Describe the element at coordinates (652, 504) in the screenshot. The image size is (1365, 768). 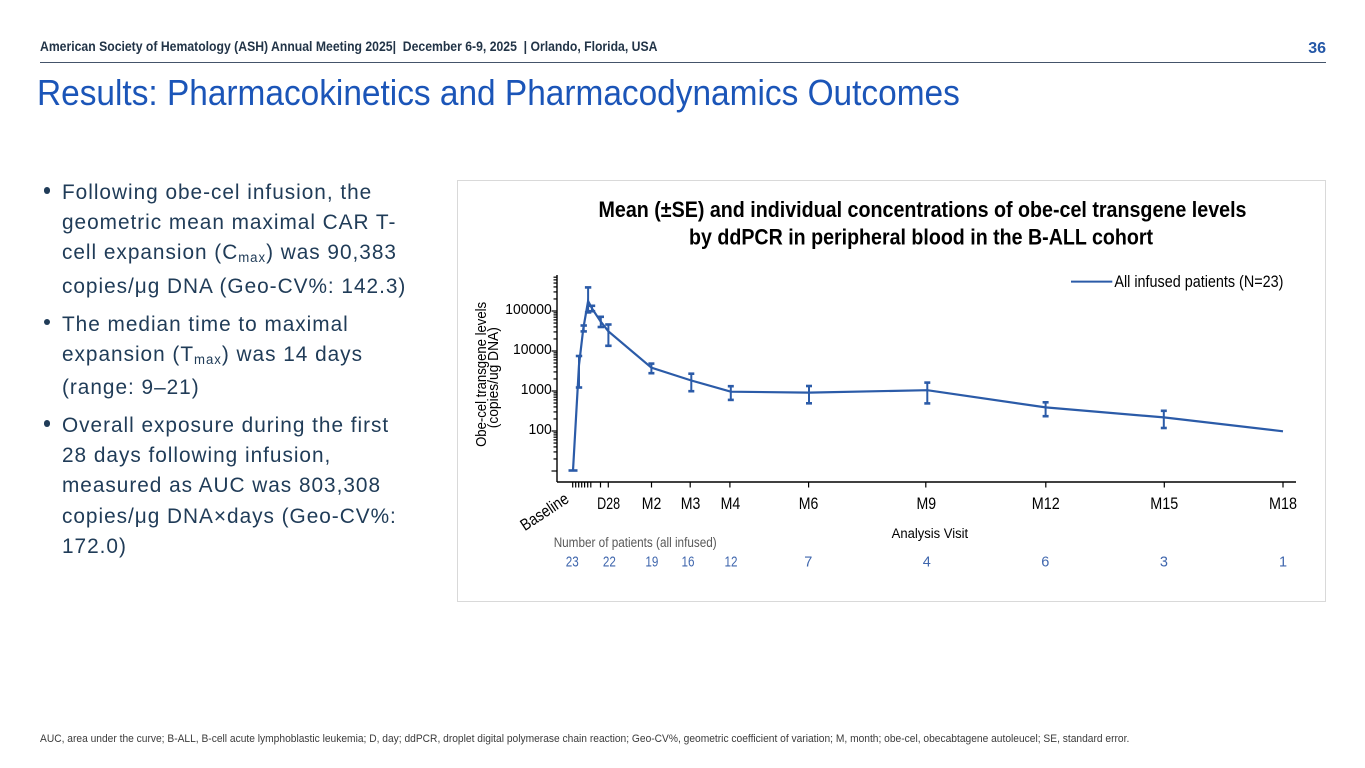
I see `svg-text: M2` at that location.